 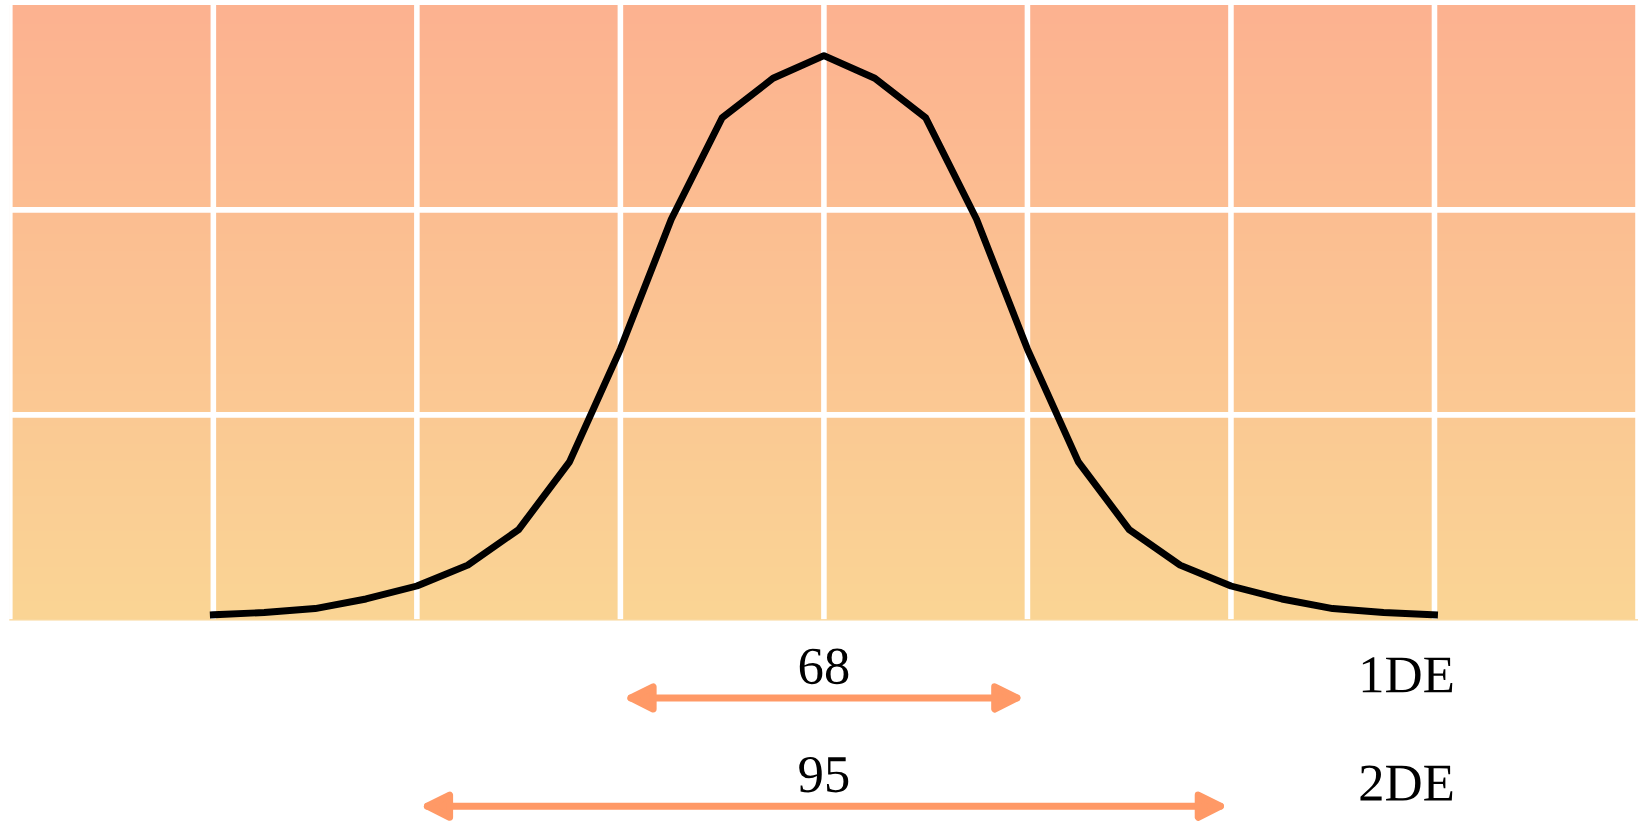 I want to click on text: 68, so click(x=824, y=666).